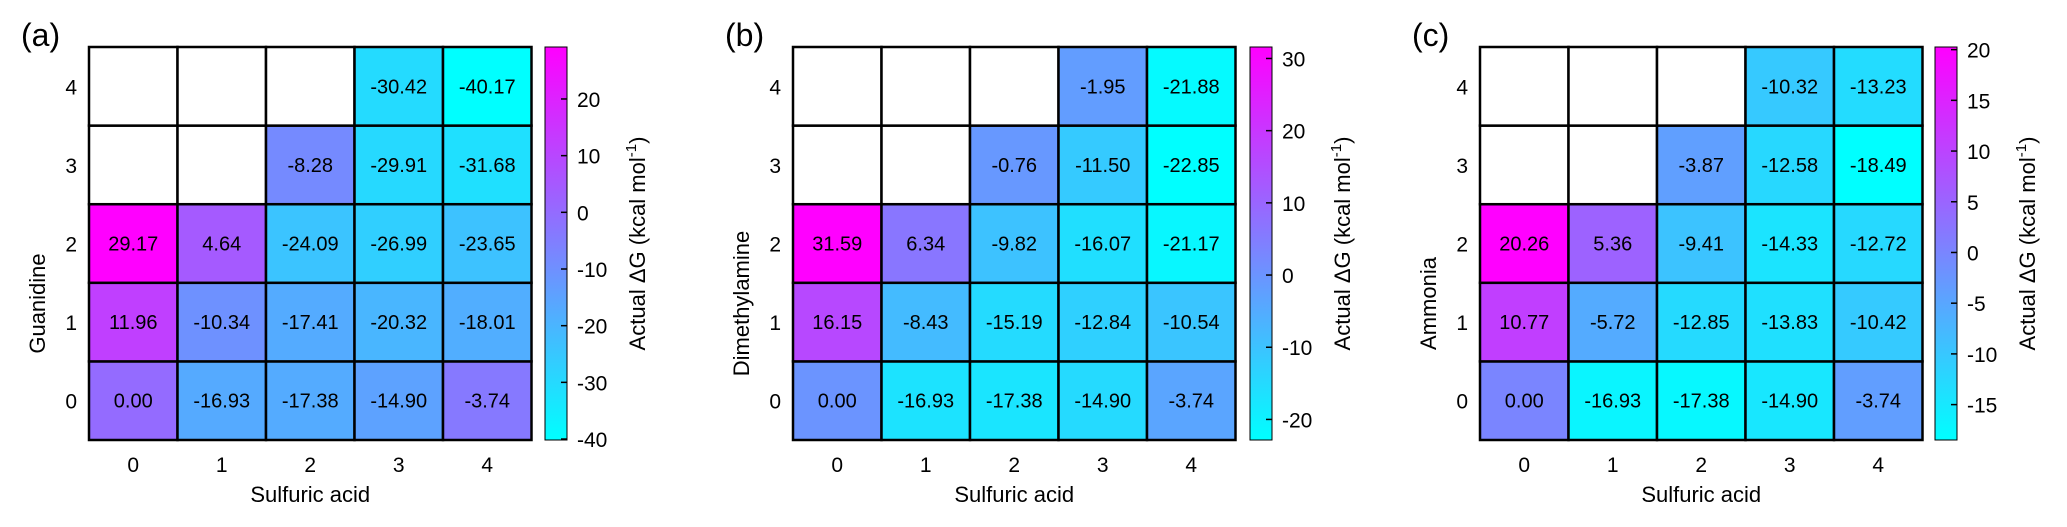 This screenshot has height=527, width=2067. Describe the element at coordinates (744, 35) in the screenshot. I see `panel-label: (b)` at that location.